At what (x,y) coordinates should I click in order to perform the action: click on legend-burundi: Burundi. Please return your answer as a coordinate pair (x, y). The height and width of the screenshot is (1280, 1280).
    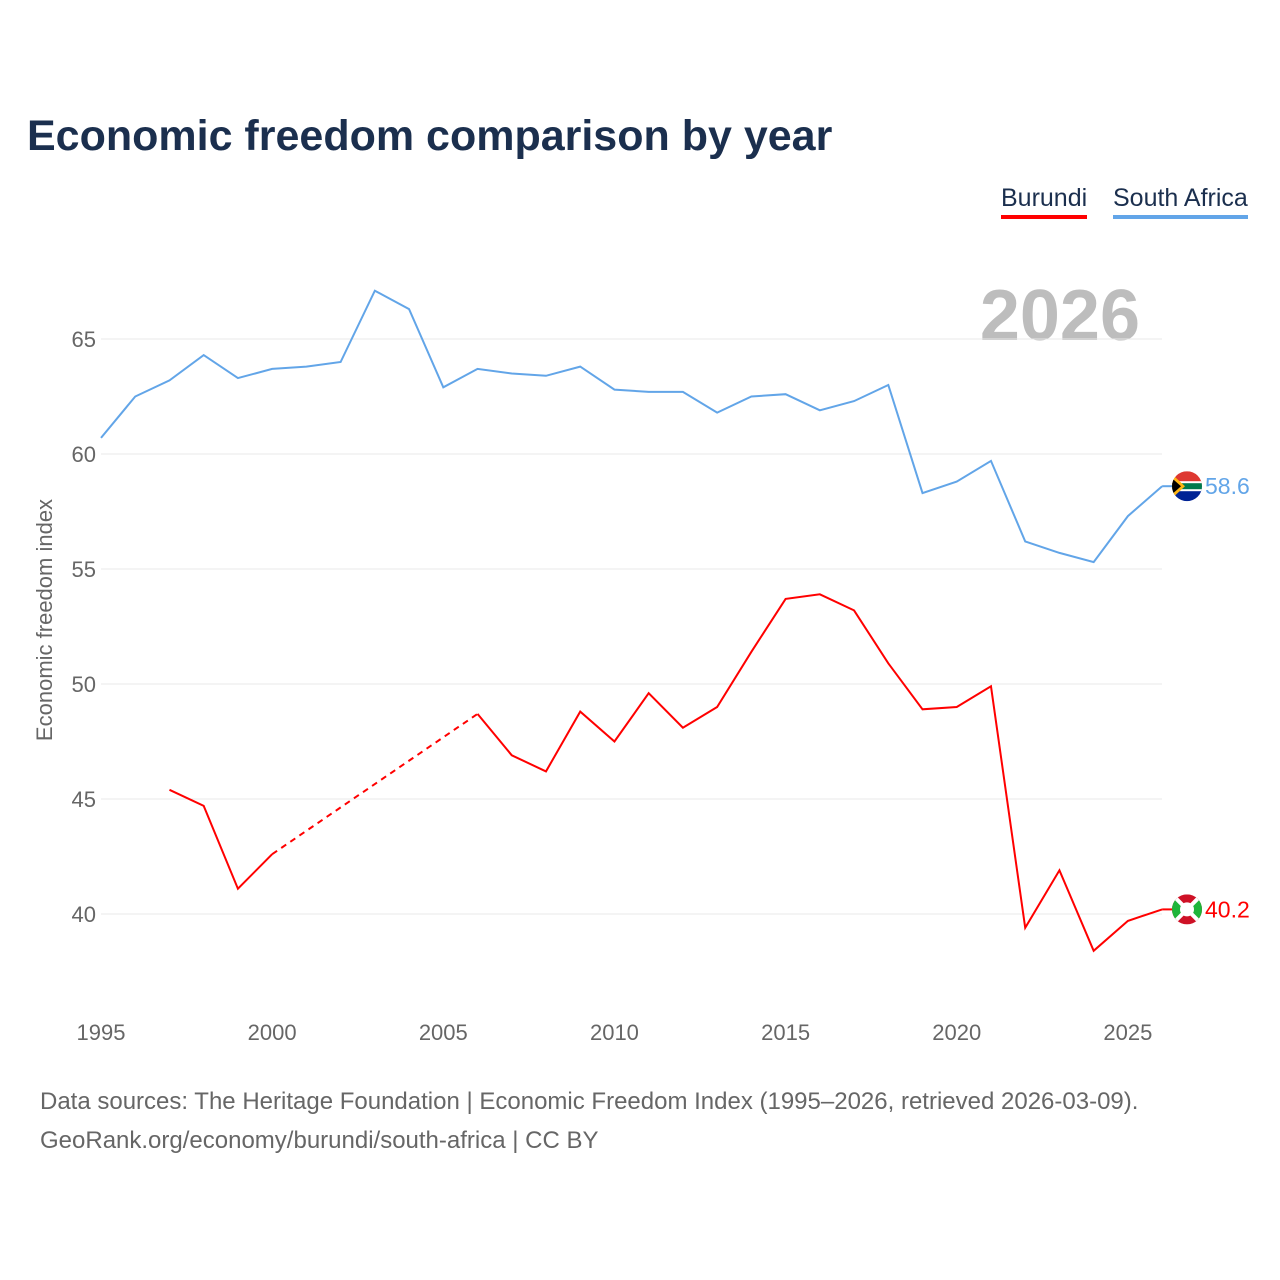
    Looking at the image, I should click on (1044, 201).